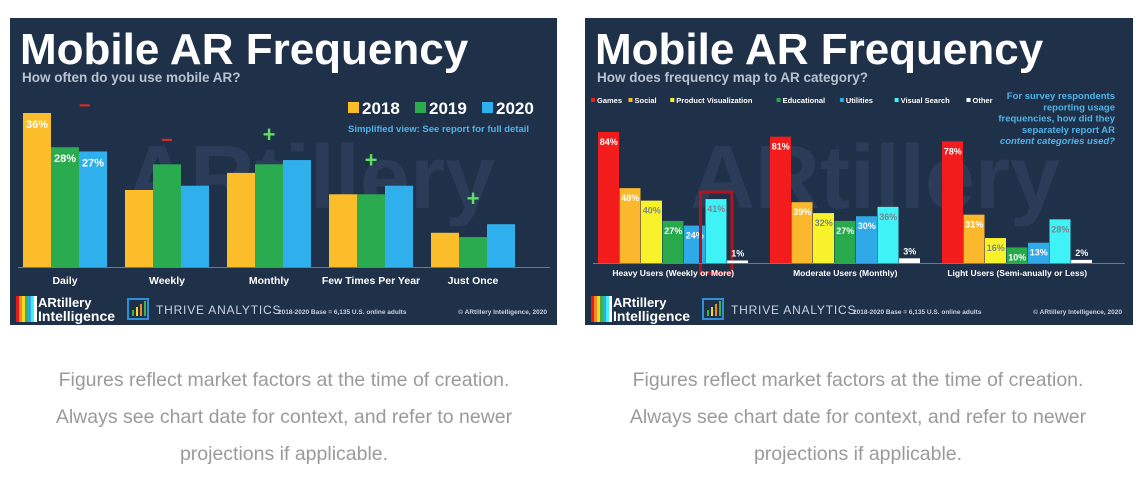  Describe the element at coordinates (875, 178) in the screenshot. I see `watermark: ARtillery` at that location.